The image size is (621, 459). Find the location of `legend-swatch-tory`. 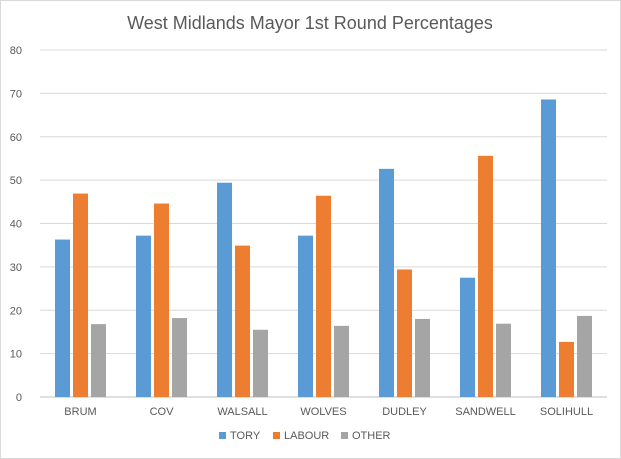

legend-swatch-tory is located at coordinates (222, 435).